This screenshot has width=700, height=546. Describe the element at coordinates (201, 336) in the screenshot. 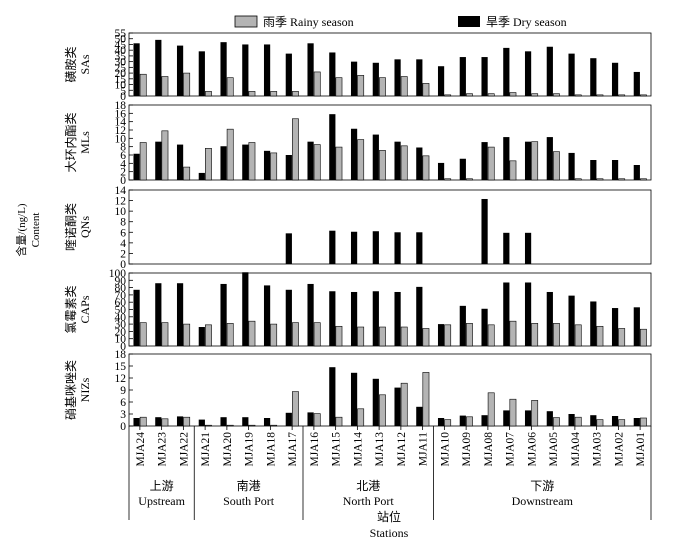

I see `bar-dry-MJA21` at that location.